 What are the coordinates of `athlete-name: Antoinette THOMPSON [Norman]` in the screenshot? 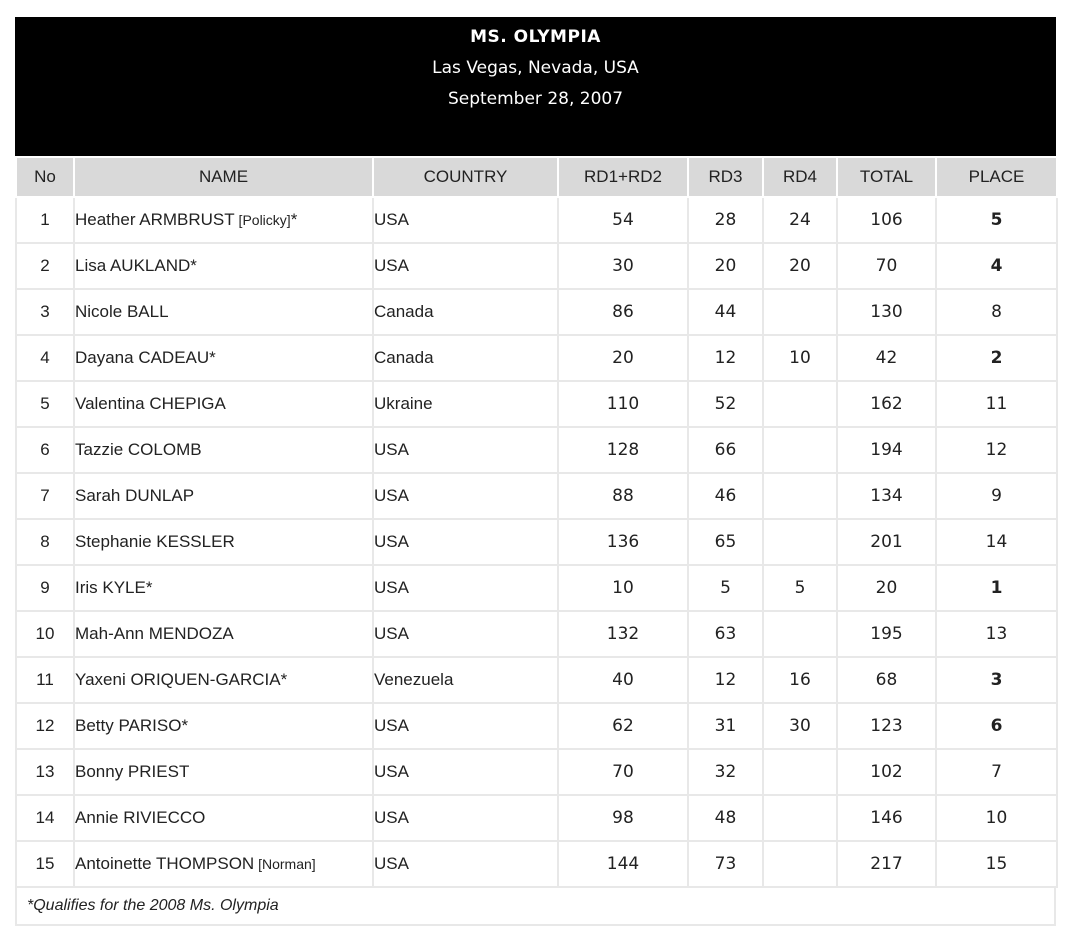 It's located at (223, 864).